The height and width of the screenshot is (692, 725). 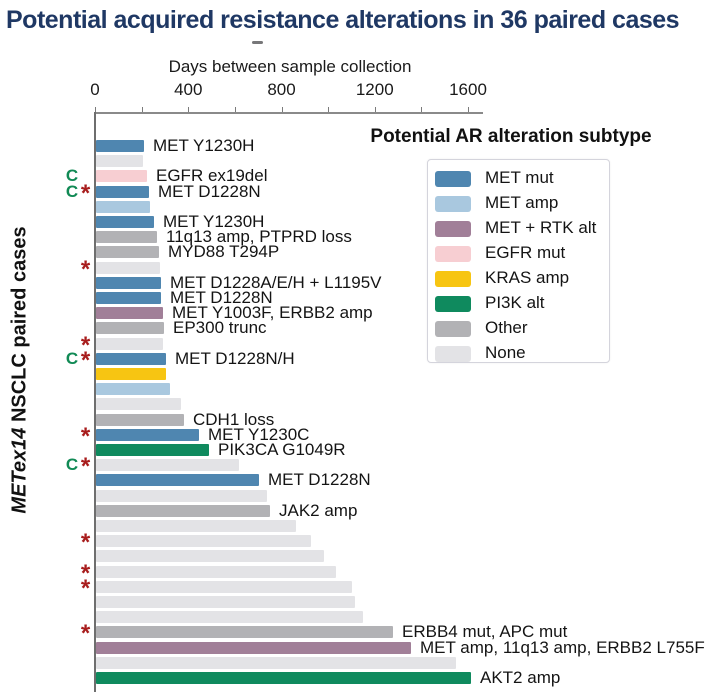 I want to click on bar-cdh1-loss, so click(x=140, y=420).